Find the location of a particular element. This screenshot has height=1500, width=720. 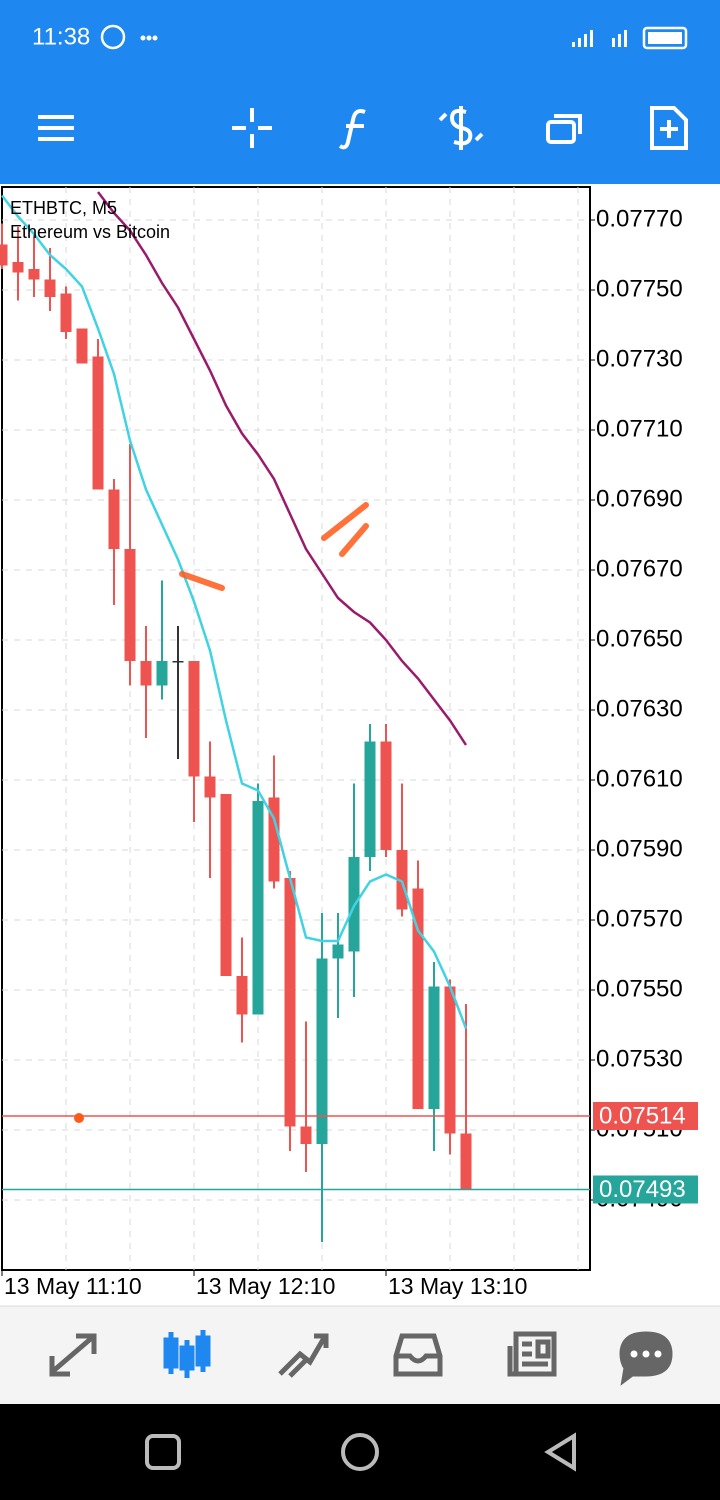

new-order-button is located at coordinates (669, 128).